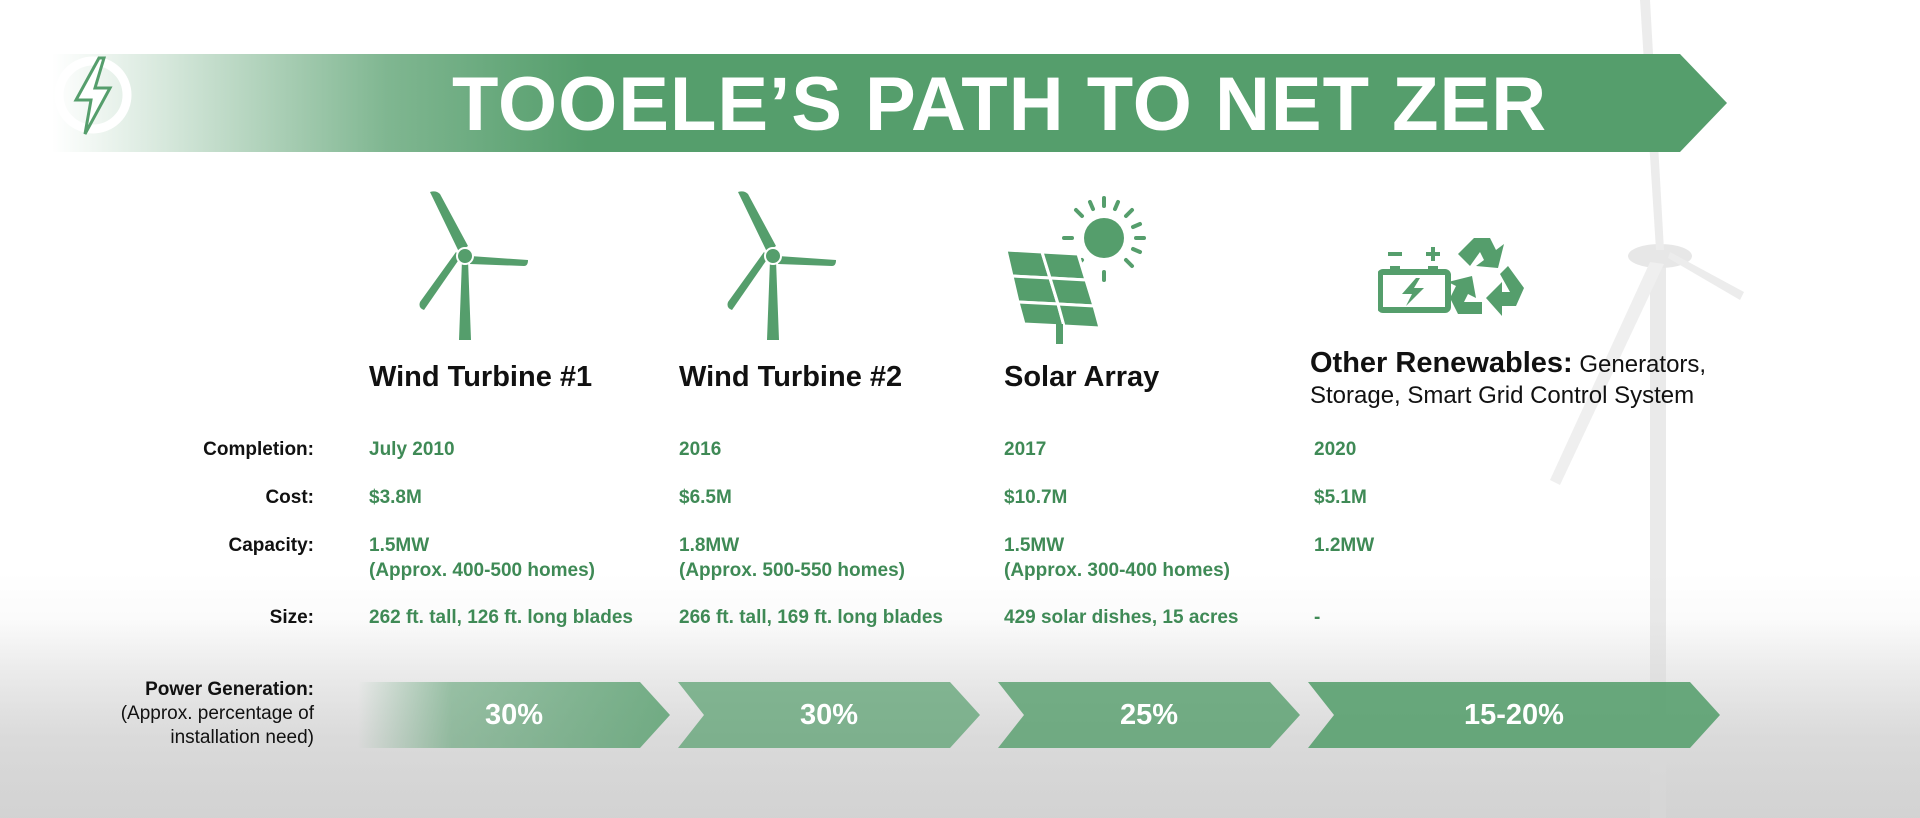 This screenshot has width=1920, height=818. What do you see at coordinates (289, 497) in the screenshot?
I see `row-label-cost: Cost:` at bounding box center [289, 497].